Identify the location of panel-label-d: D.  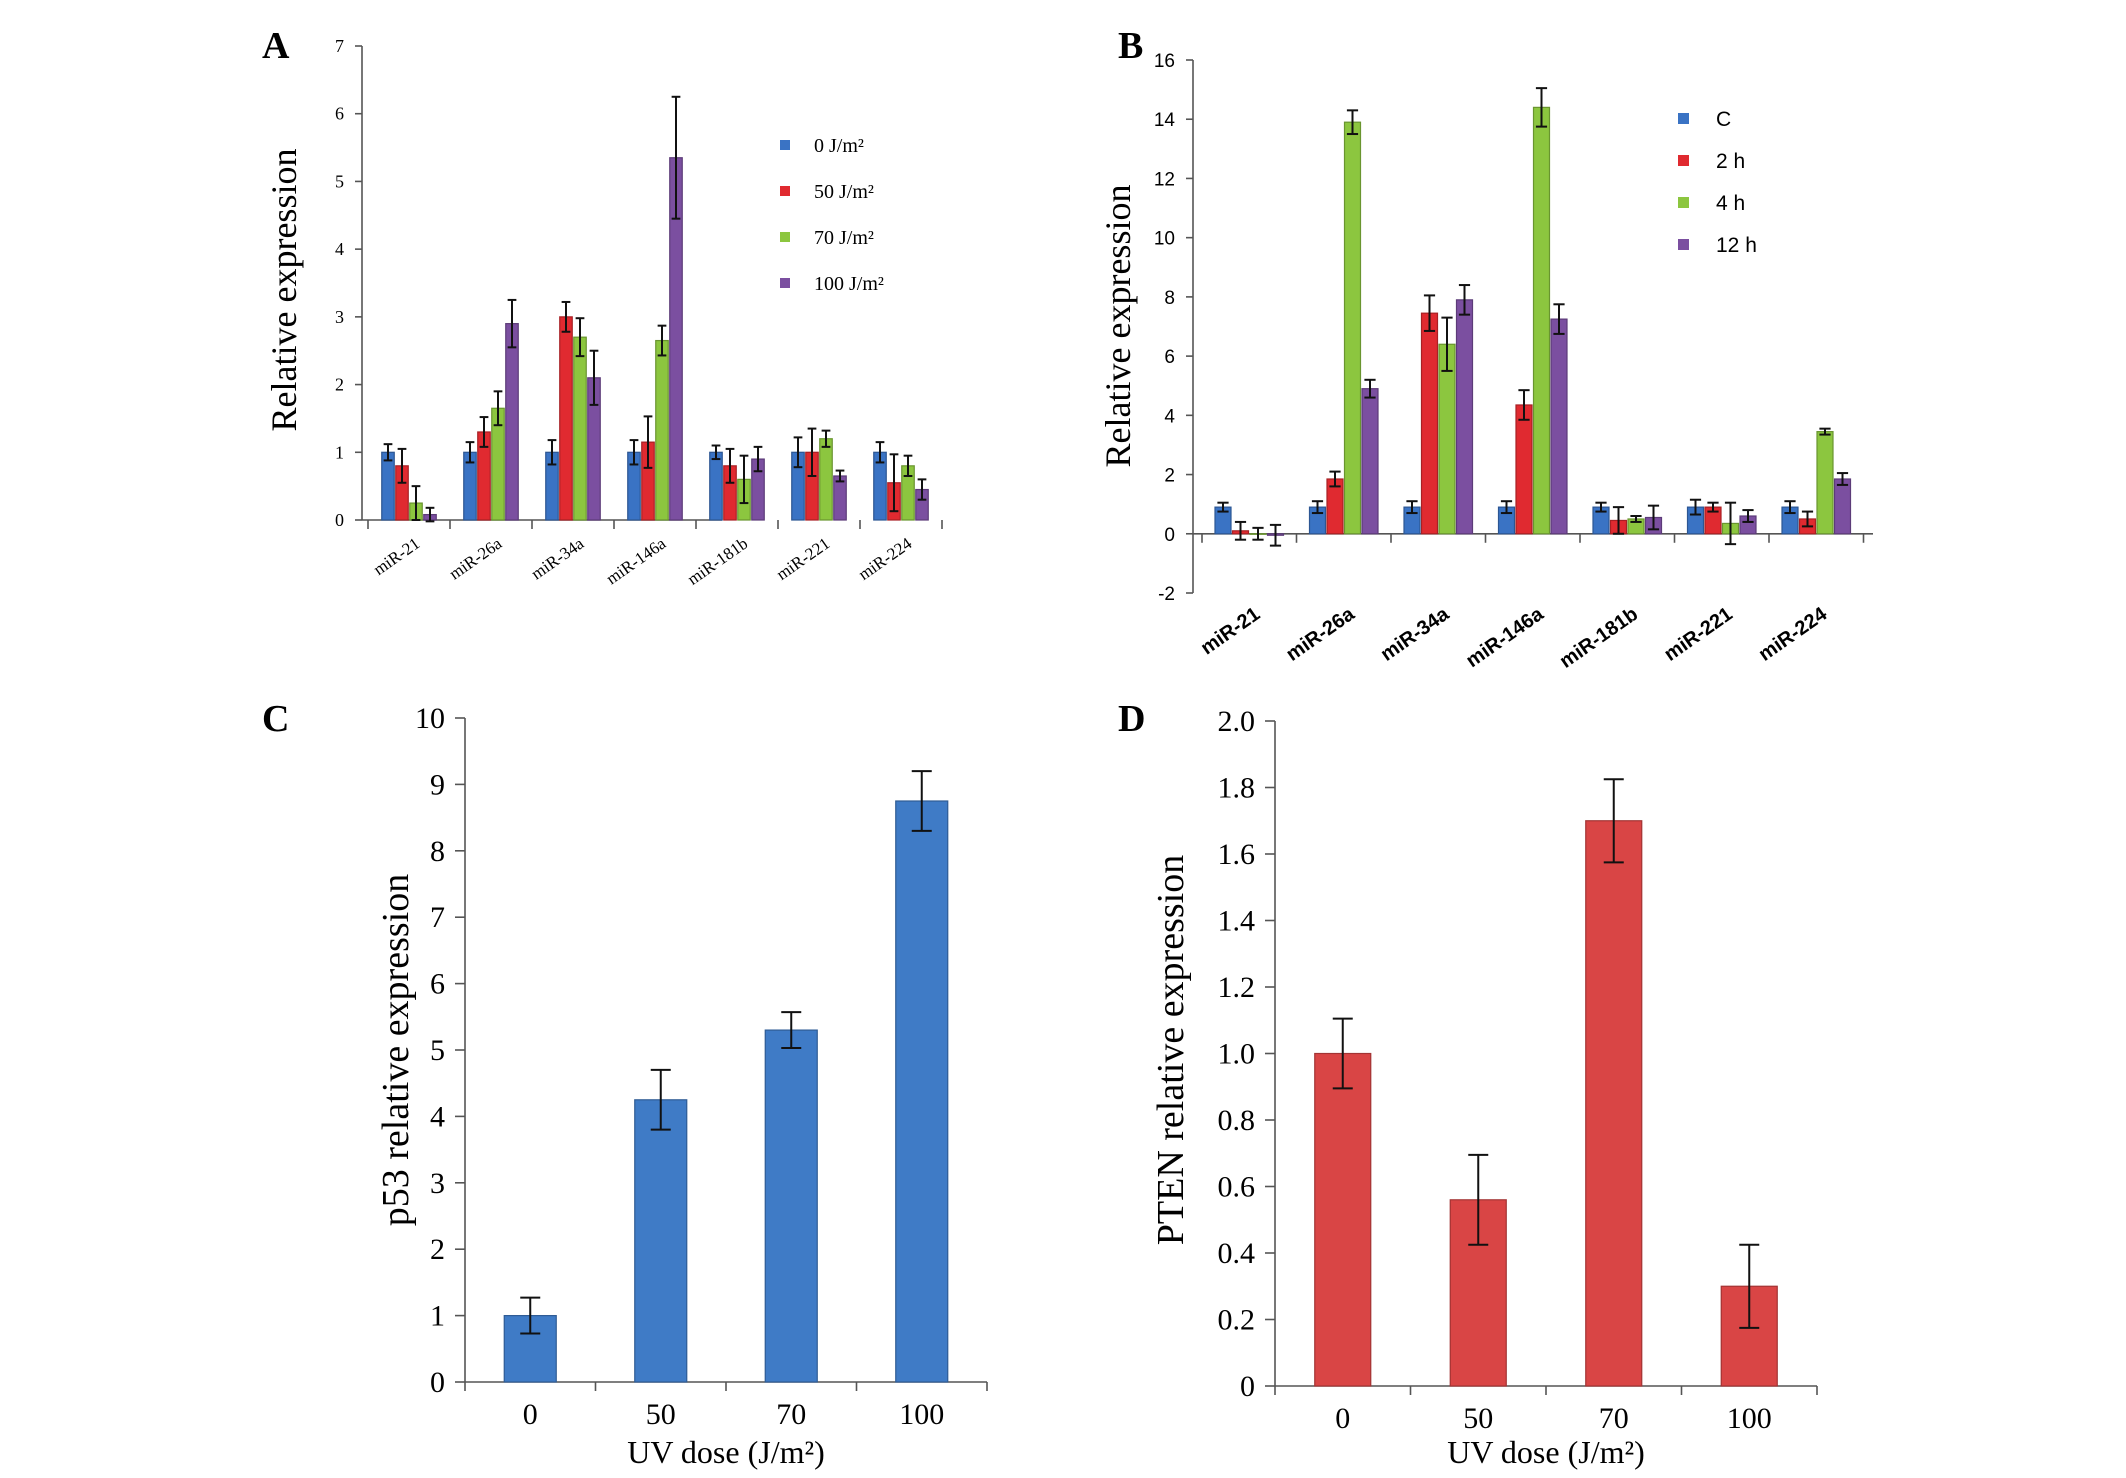
(1131, 719).